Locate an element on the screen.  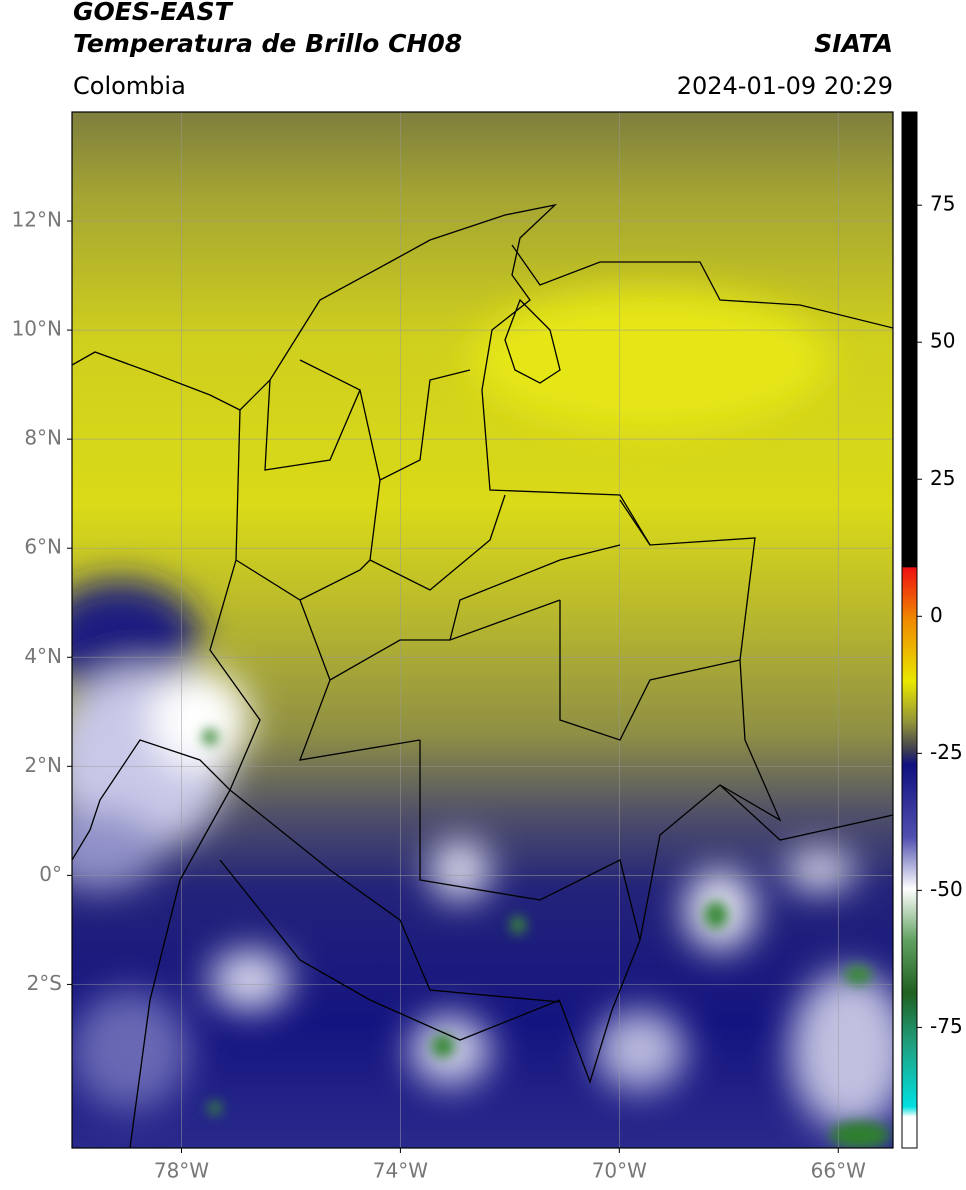
y-tick-label: 4°N is located at coordinates (43, 656).